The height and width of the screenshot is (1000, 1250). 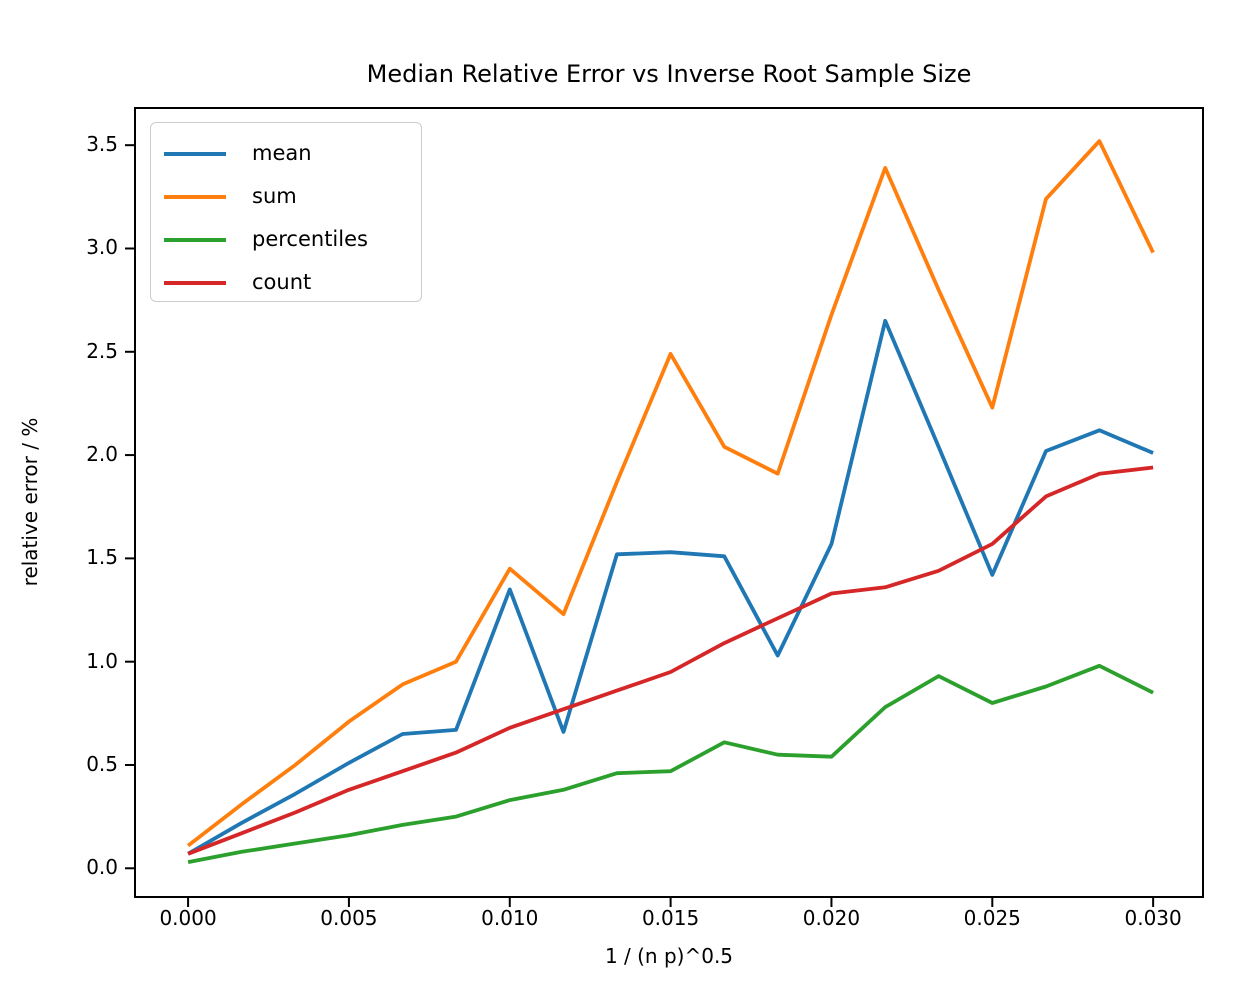 What do you see at coordinates (102, 454) in the screenshot?
I see `y-tick-label: 2.0` at bounding box center [102, 454].